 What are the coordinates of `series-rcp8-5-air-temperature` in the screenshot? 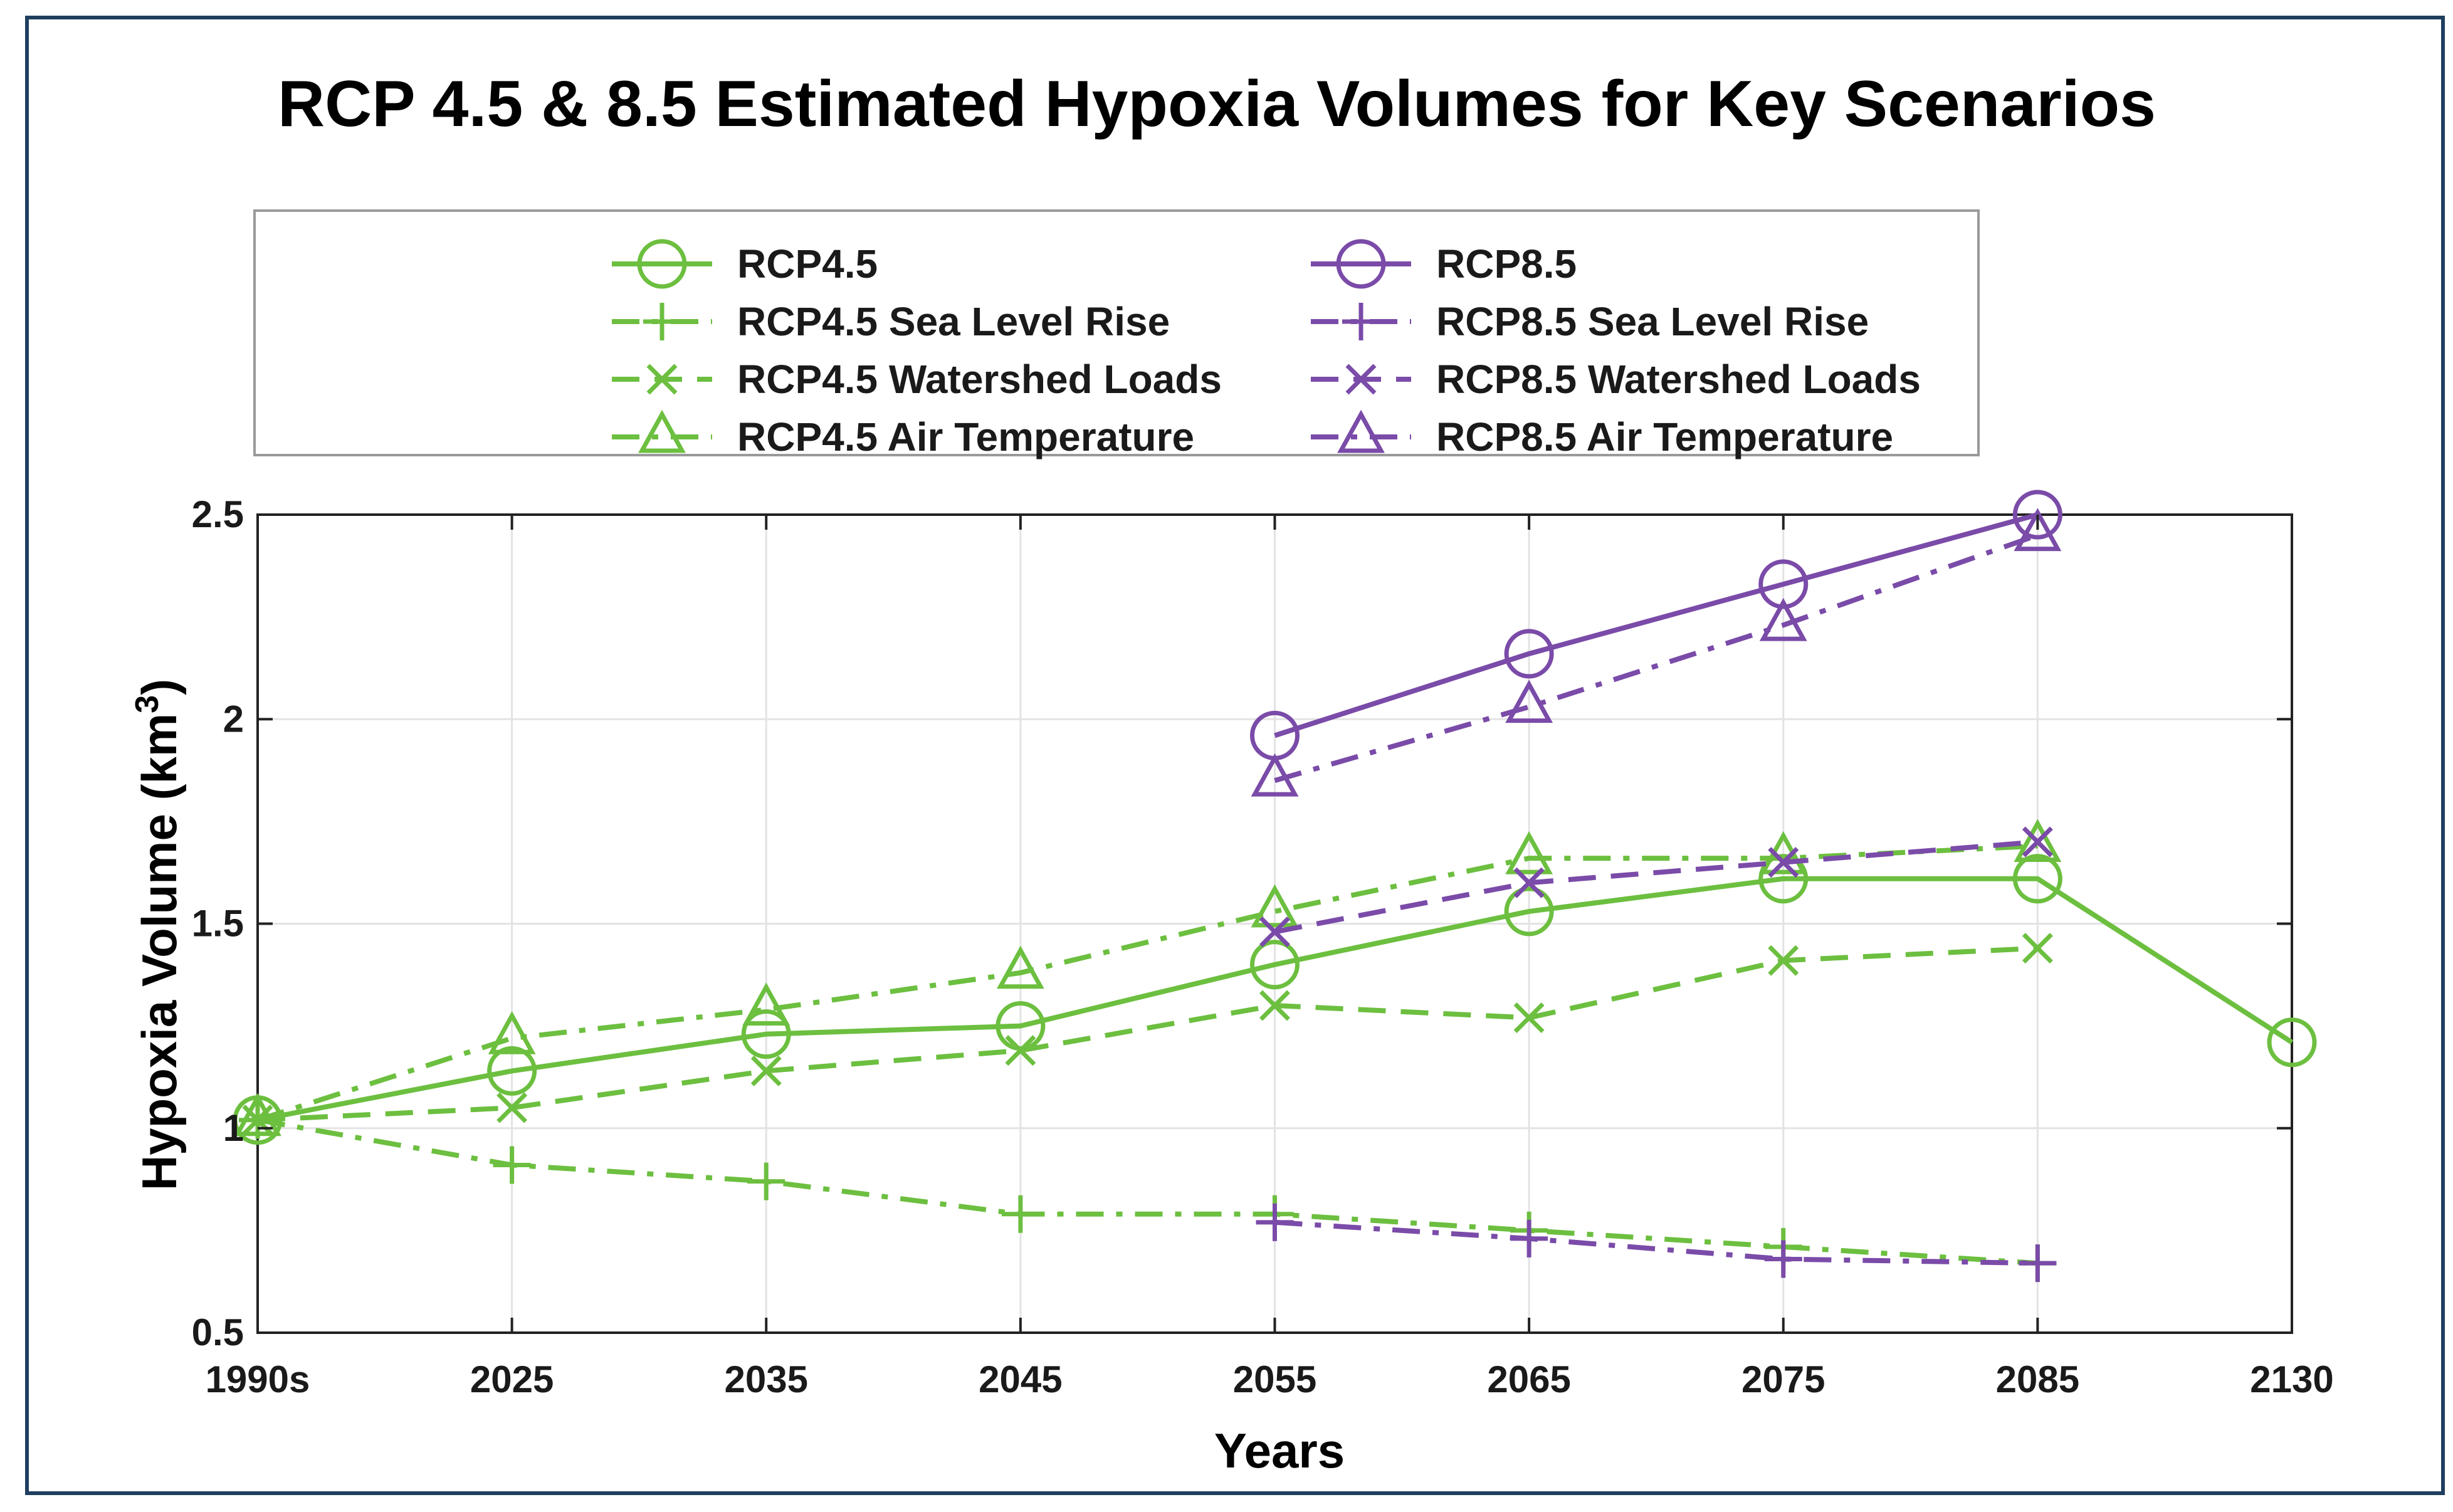 It's located at (1656, 652).